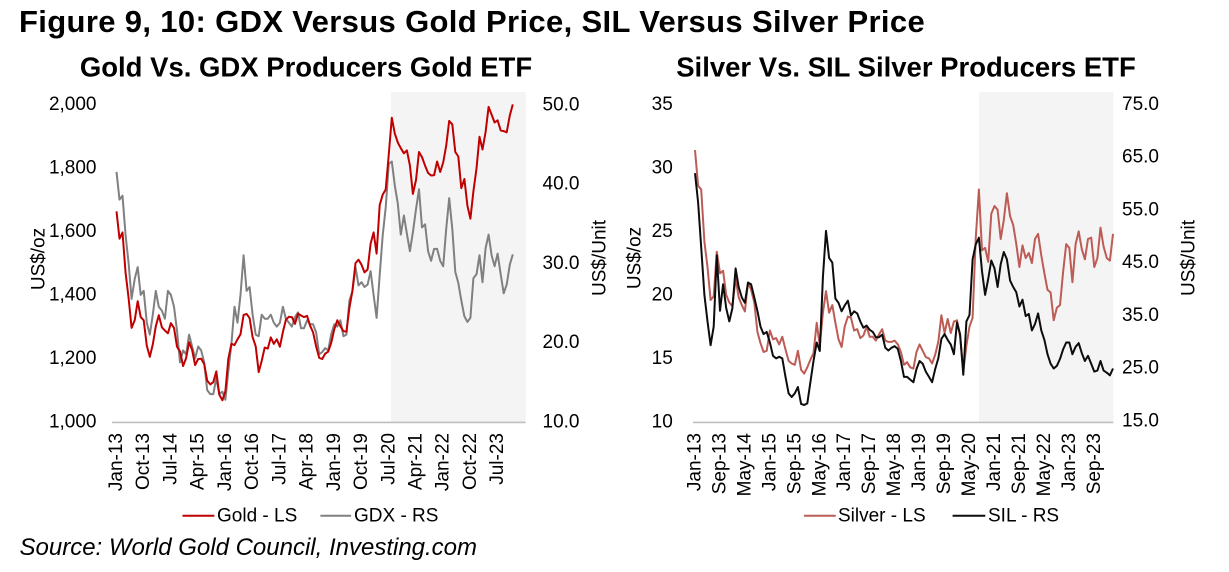  Describe the element at coordinates (73, 421) in the screenshot. I see `svg-text: 1,000` at that location.